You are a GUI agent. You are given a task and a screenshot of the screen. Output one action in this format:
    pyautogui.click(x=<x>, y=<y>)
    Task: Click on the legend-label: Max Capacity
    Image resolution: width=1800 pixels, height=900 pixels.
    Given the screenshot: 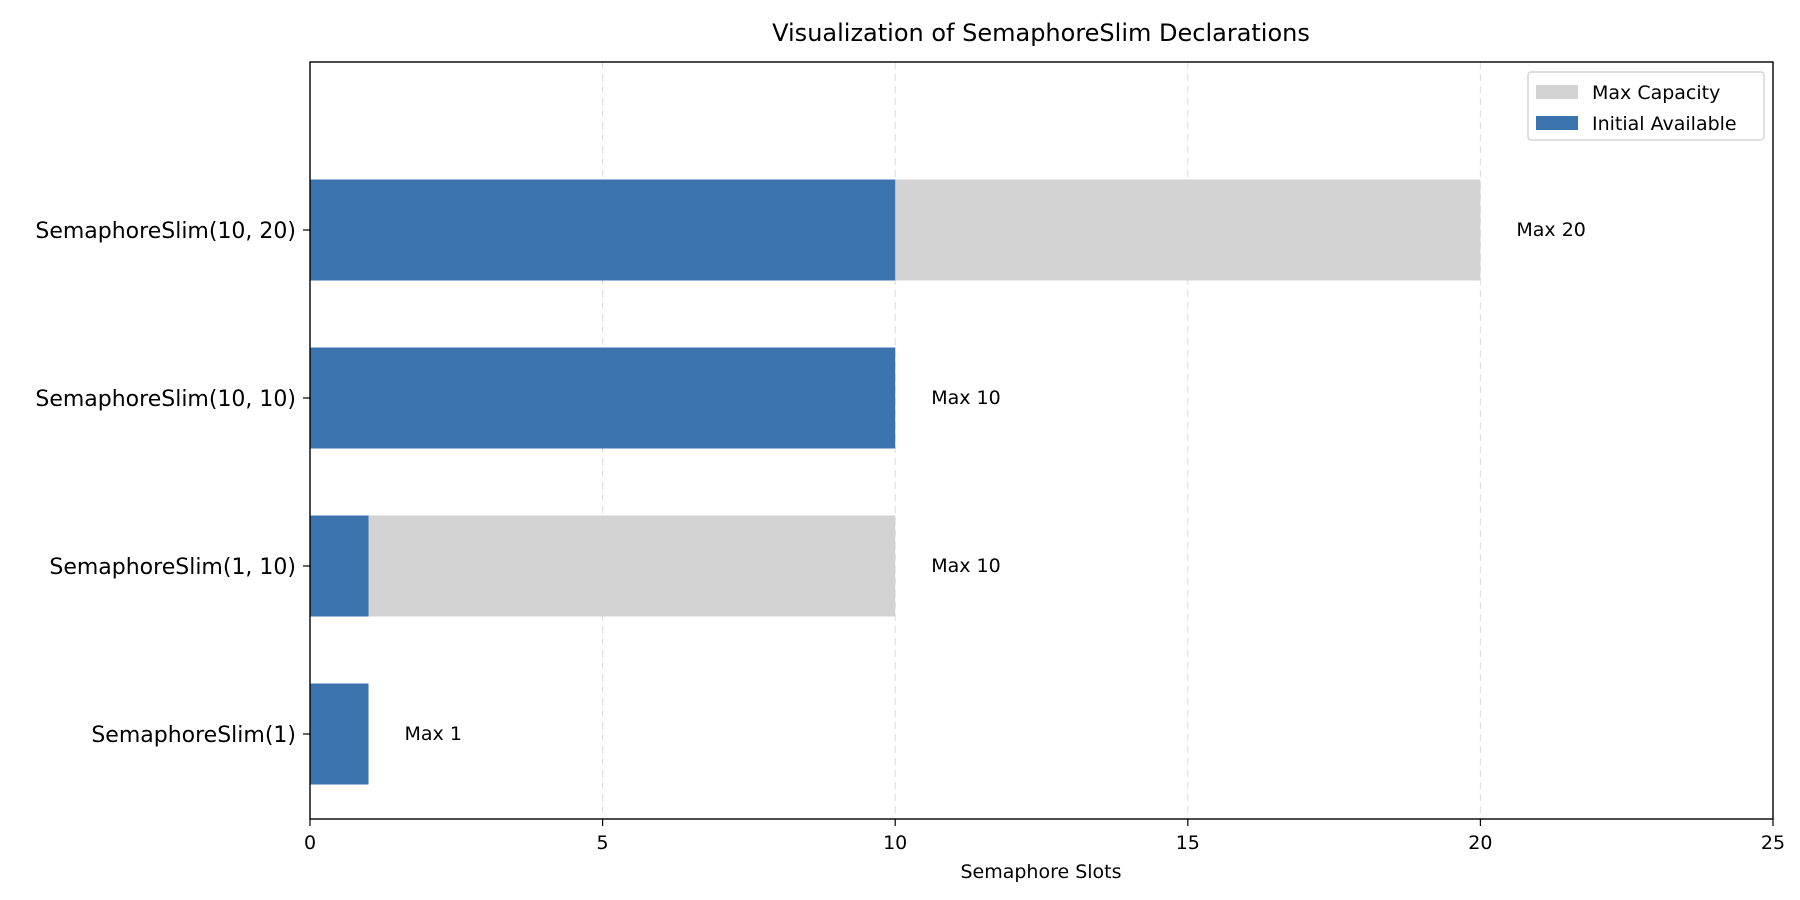 What is the action you would take?
    pyautogui.click(x=1656, y=93)
    